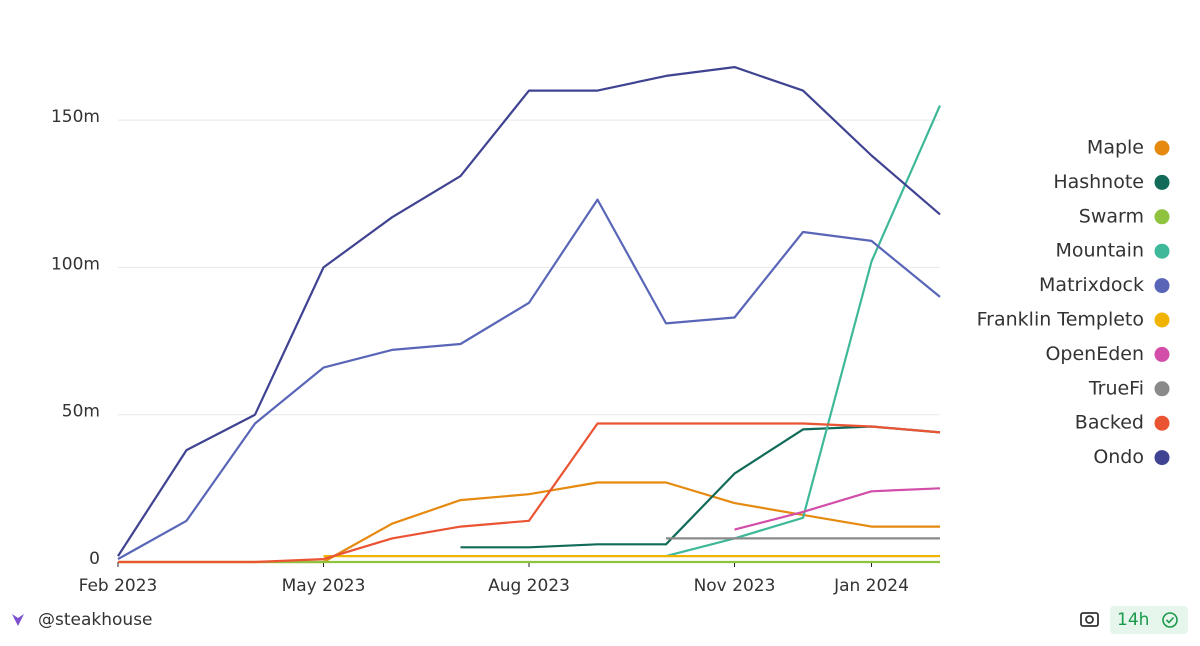  What do you see at coordinates (1094, 354) in the screenshot?
I see `legend-label: OpenEden` at bounding box center [1094, 354].